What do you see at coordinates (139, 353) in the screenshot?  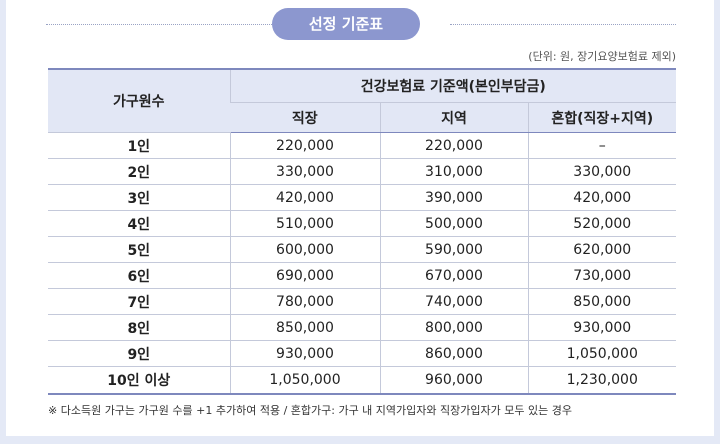 I see `household-size-cell: 9인` at bounding box center [139, 353].